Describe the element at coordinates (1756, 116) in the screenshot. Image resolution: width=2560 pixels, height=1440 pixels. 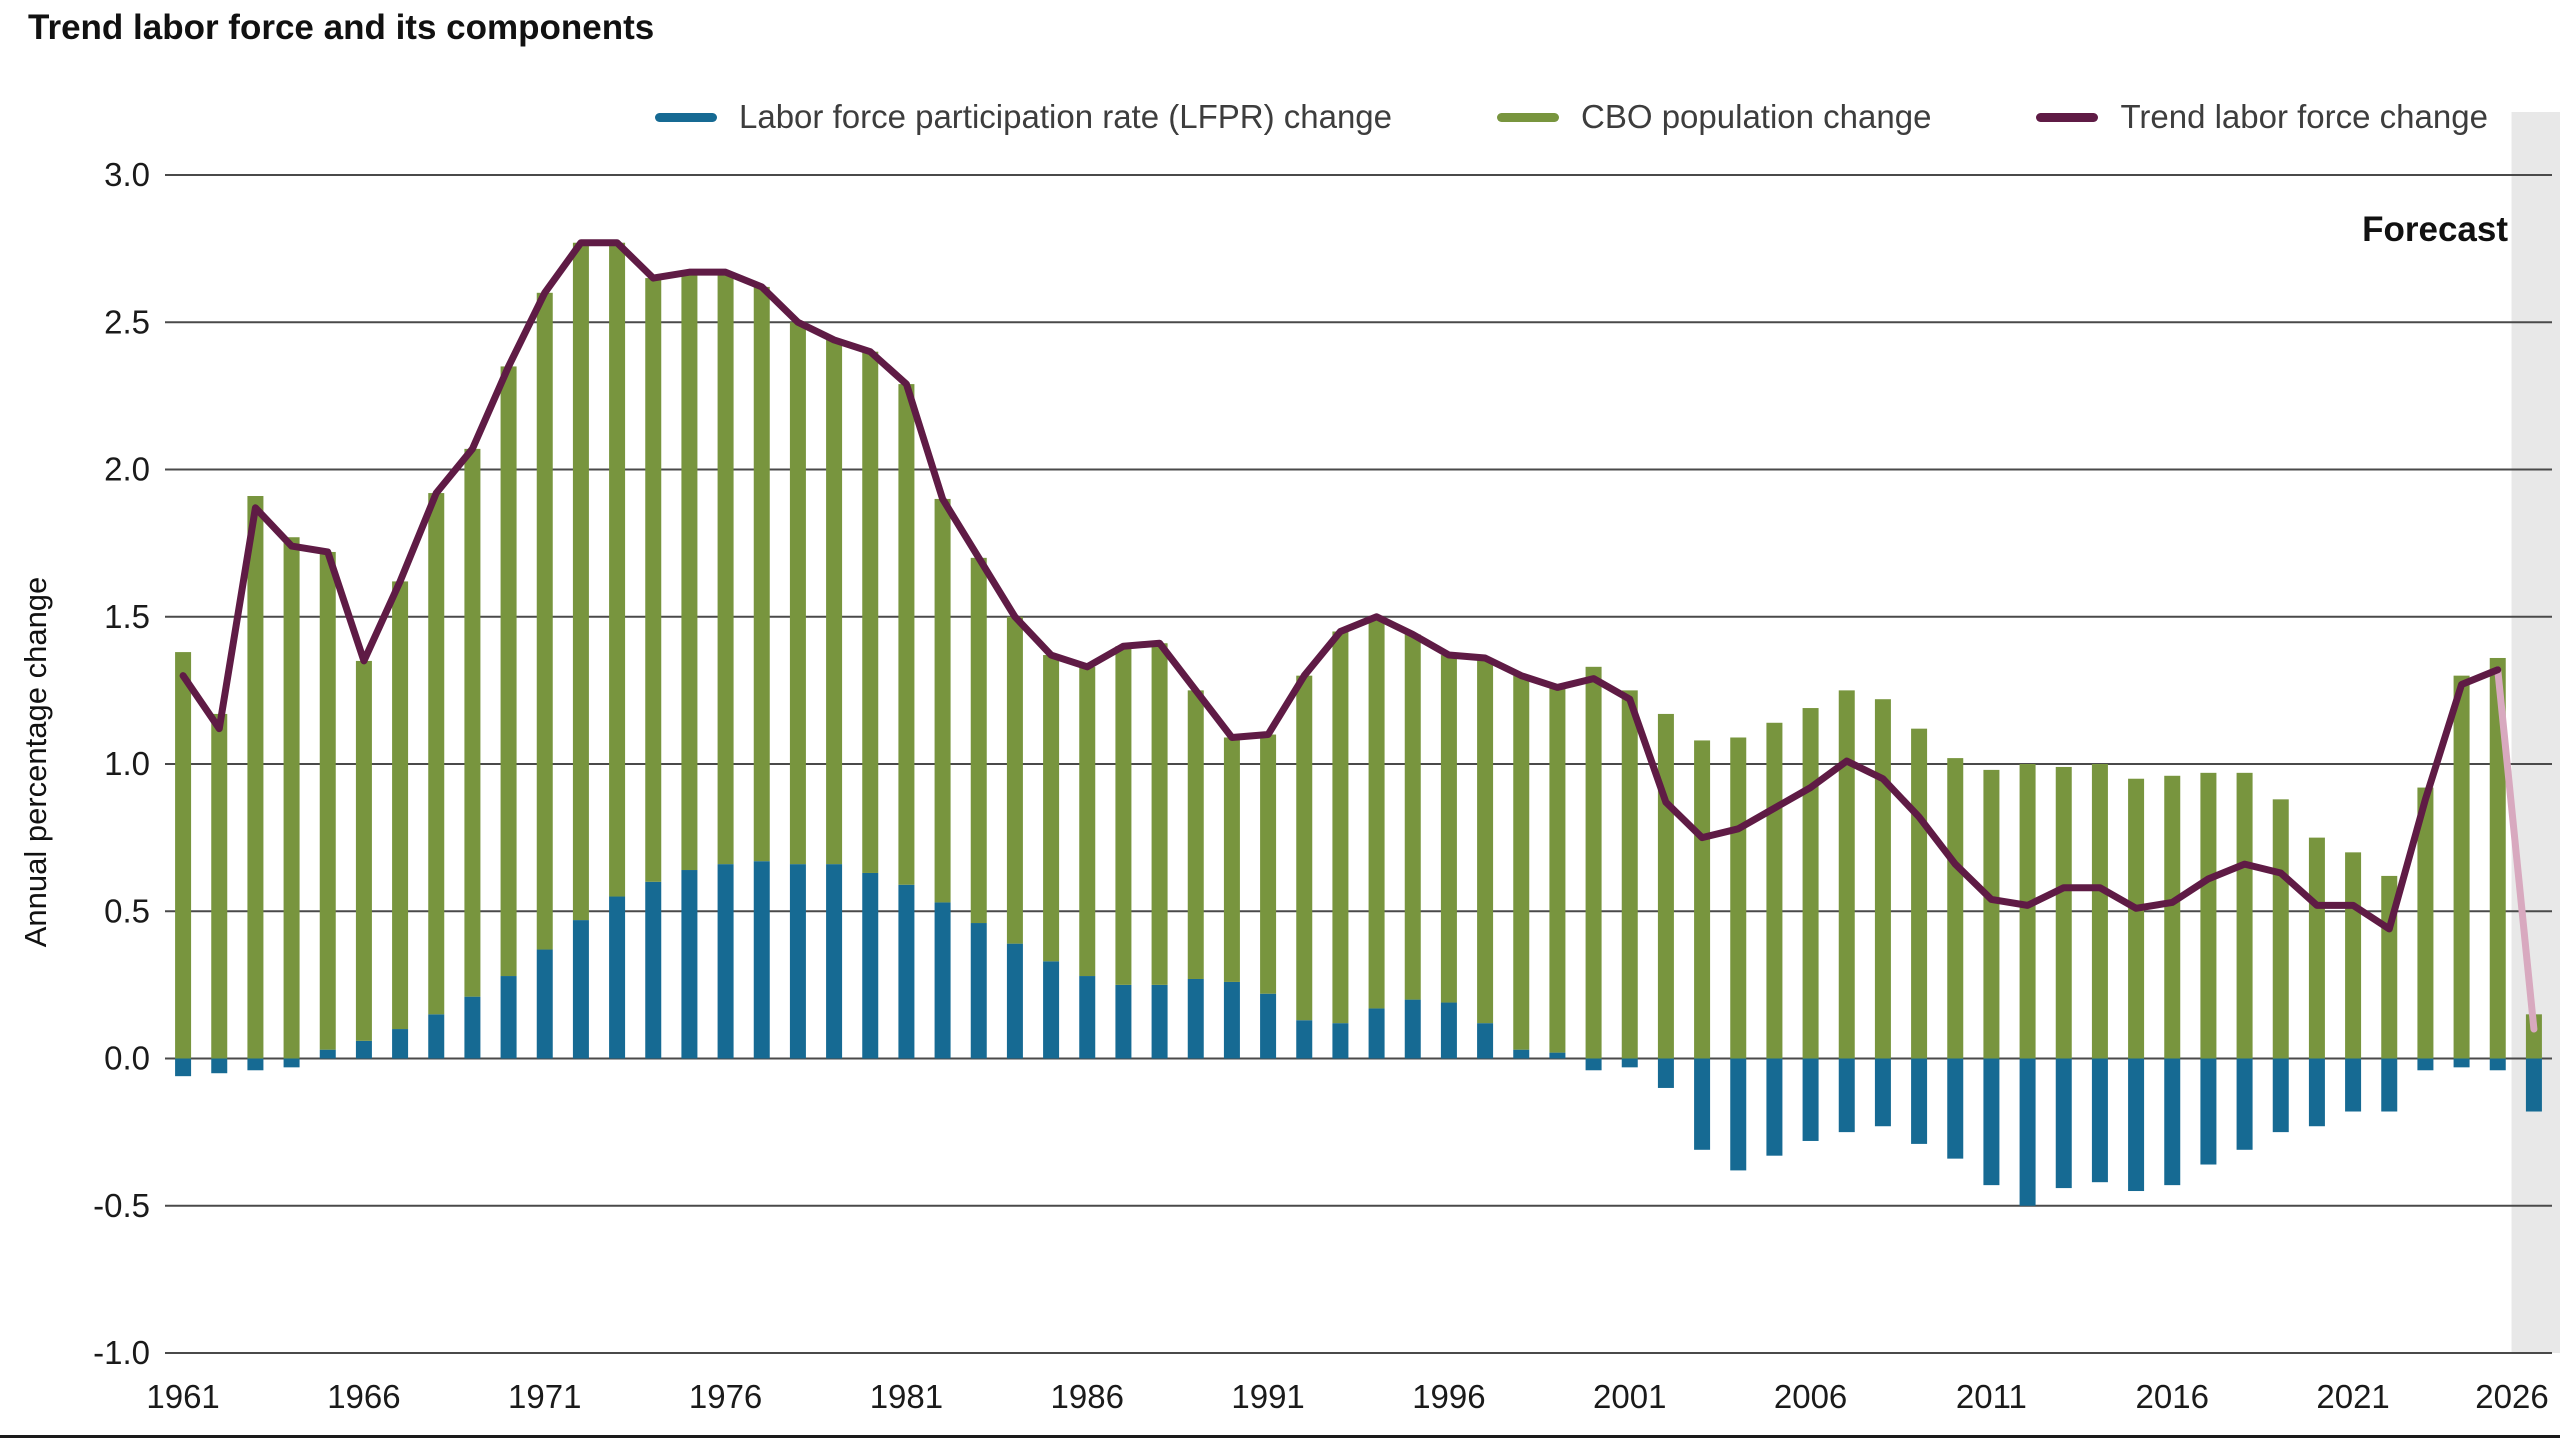
I see `legend-label-population: CBO population change` at that location.